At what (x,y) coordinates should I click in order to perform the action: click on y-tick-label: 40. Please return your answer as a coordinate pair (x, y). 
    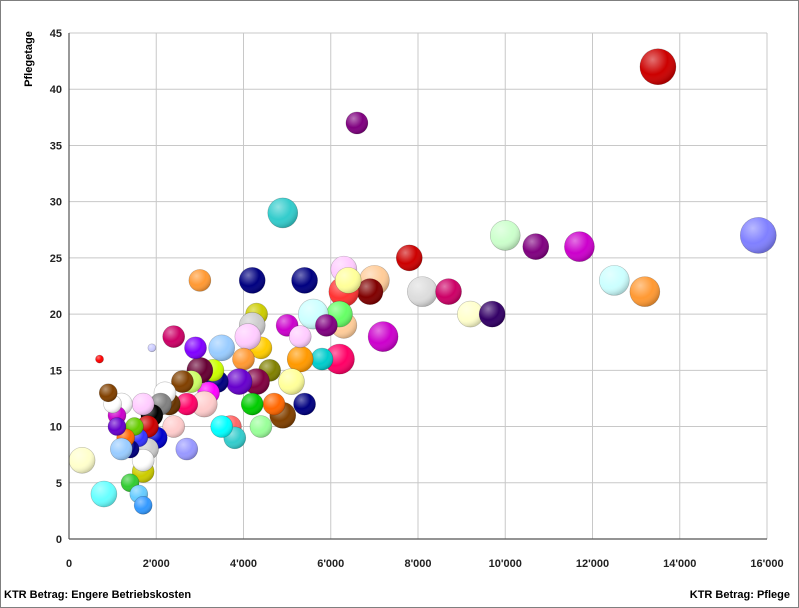
    Looking at the image, I should click on (56, 90).